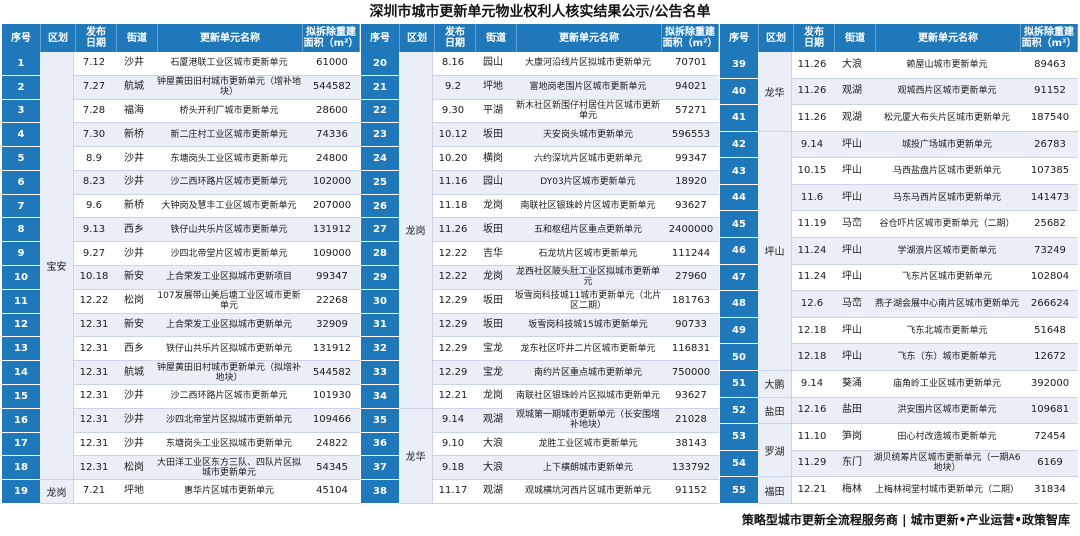 The width and height of the screenshot is (1080, 536). I want to click on unit-name-cell: 飞东（东）城市更新单元, so click(947, 357).